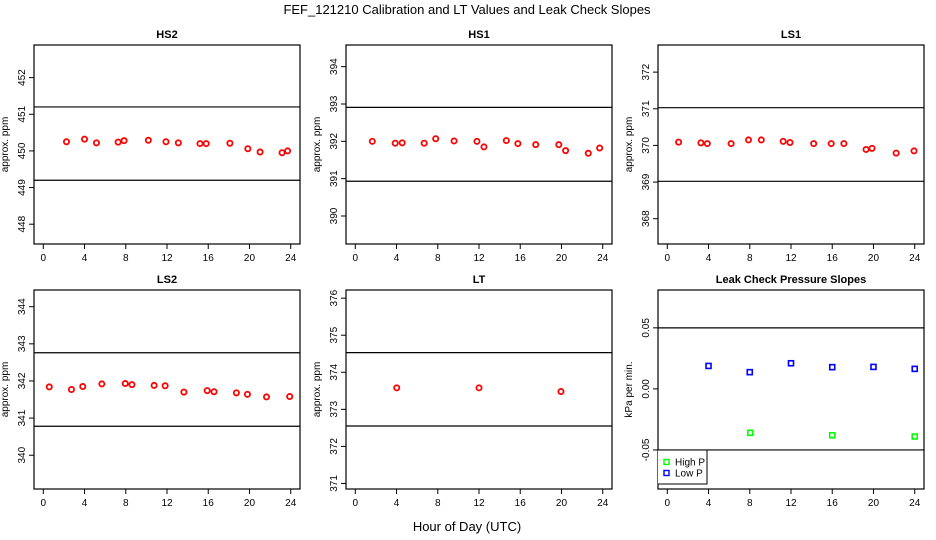 This screenshot has height=540, width=936. What do you see at coordinates (334, 334) in the screenshot?
I see `y-tick-label: 375` at bounding box center [334, 334].